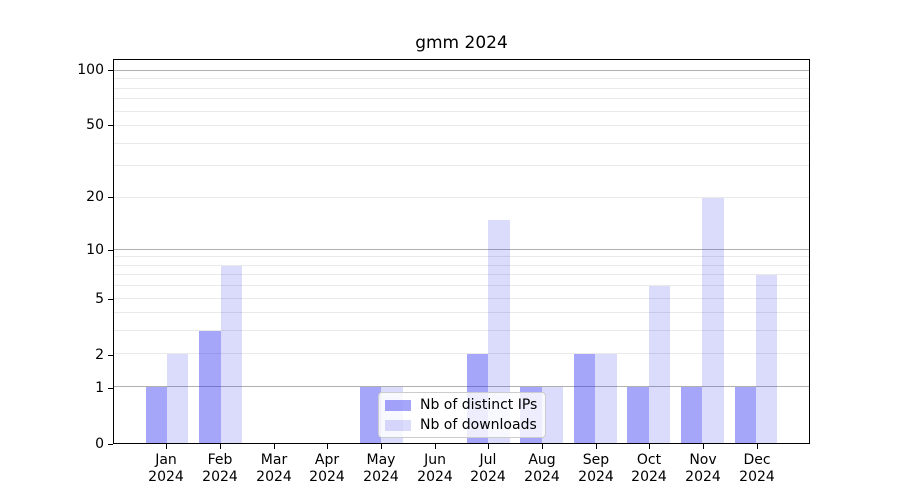 This screenshot has height=500, width=900. I want to click on month-label: Mar, so click(274, 460).